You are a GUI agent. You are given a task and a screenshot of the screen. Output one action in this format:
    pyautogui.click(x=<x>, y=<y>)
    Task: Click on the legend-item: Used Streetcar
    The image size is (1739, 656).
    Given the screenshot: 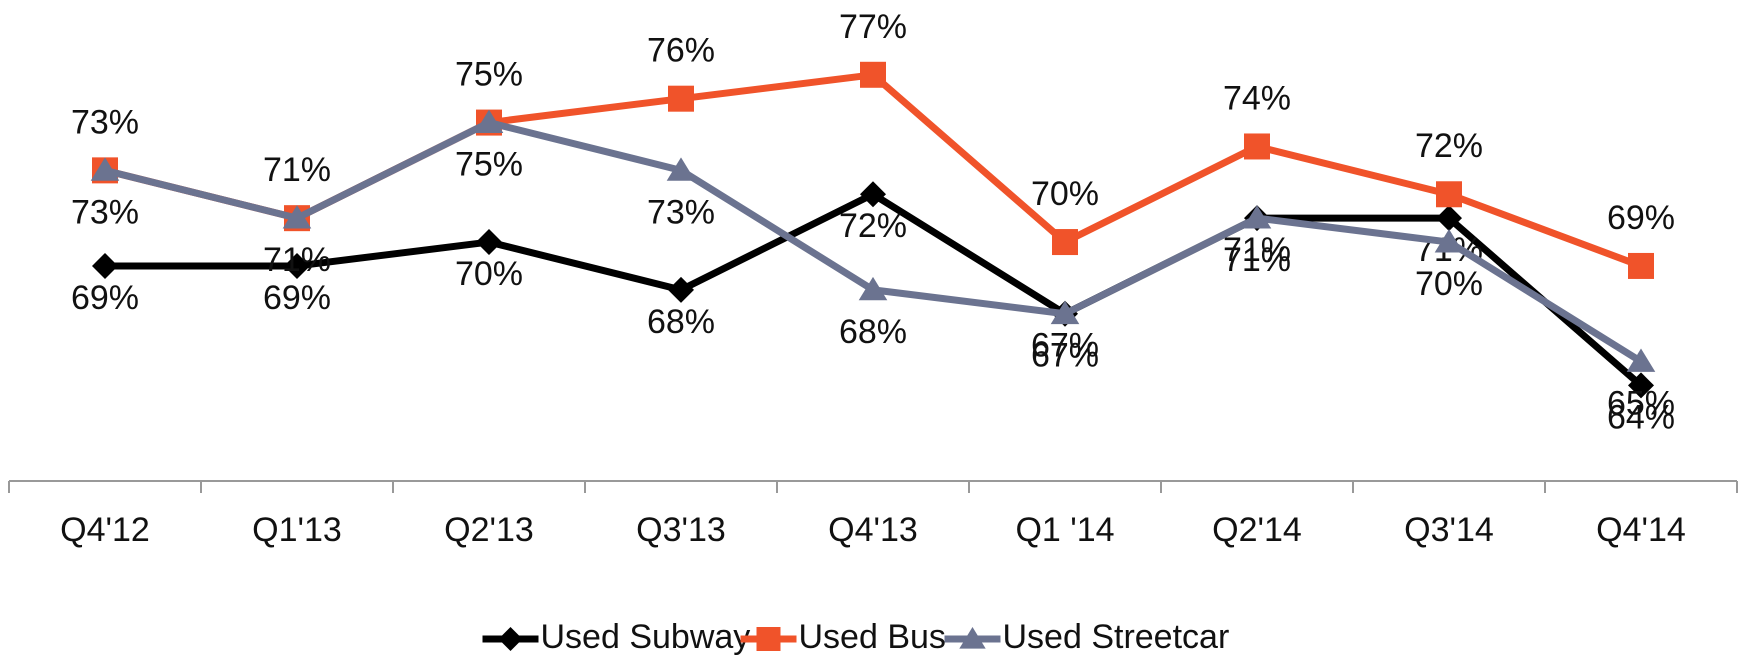 What is the action you would take?
    pyautogui.click(x=1087, y=637)
    